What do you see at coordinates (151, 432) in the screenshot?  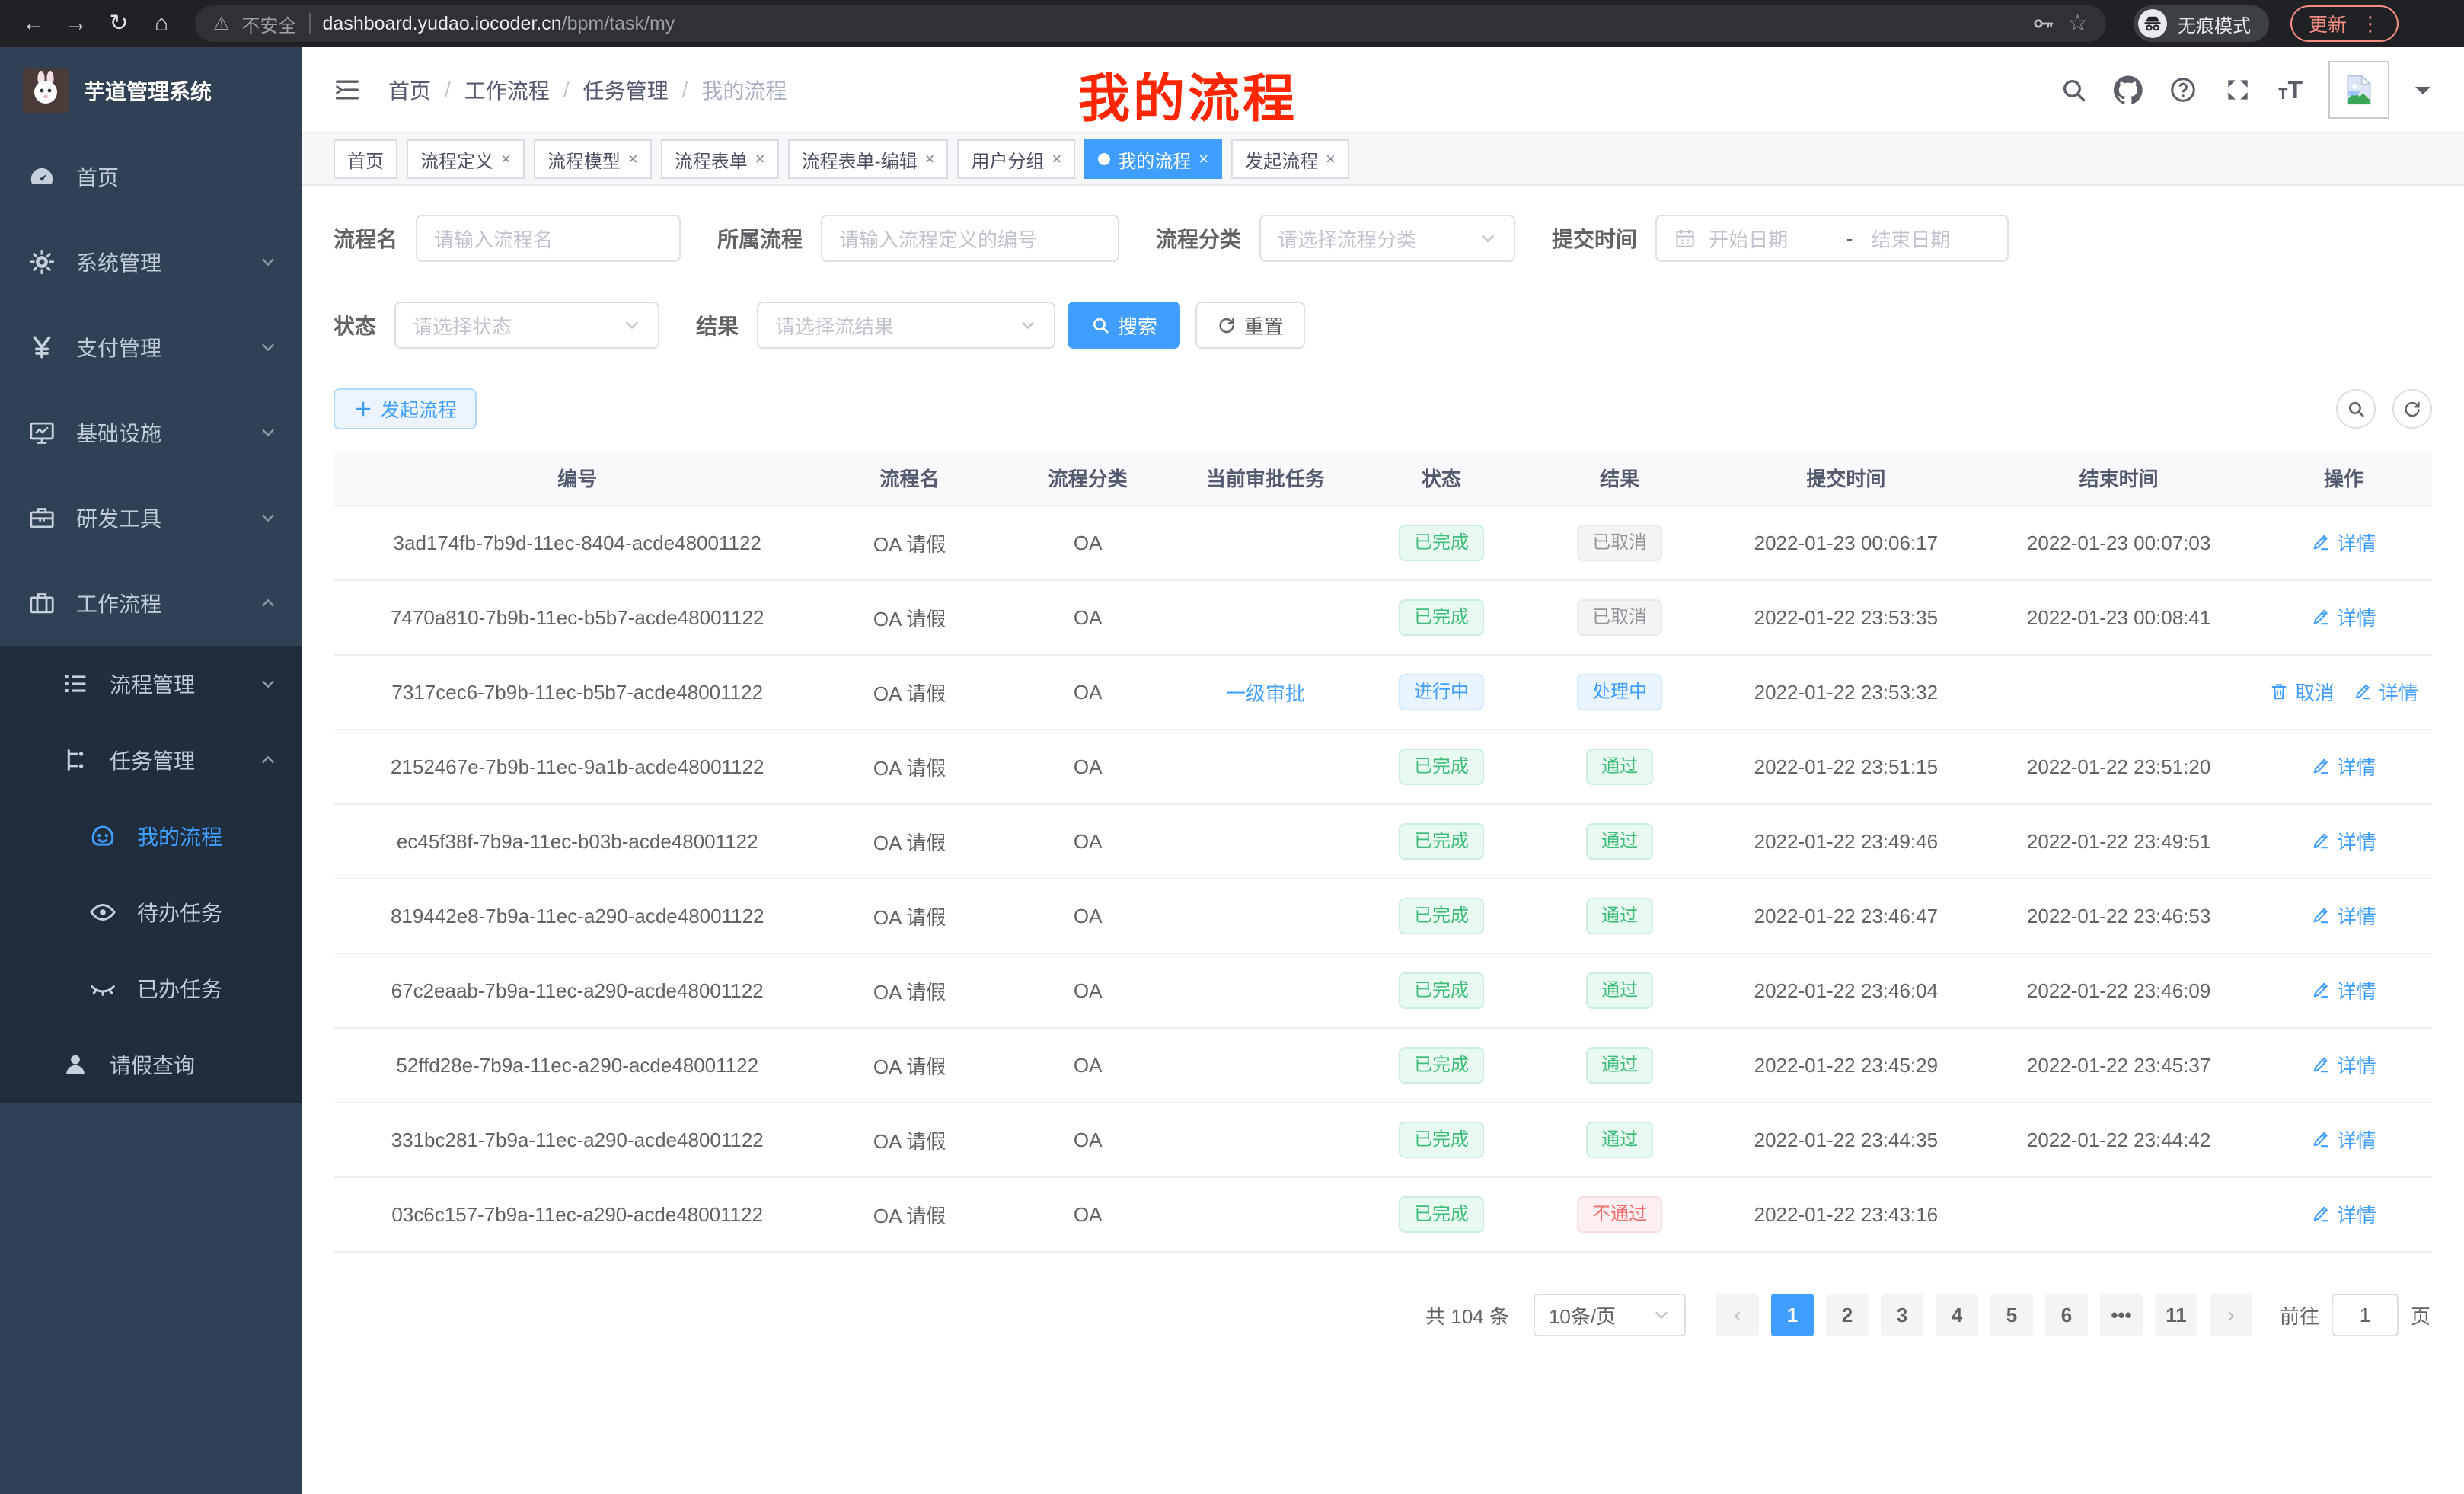 I see `sidebar-item-基础设施: 基础设施` at bounding box center [151, 432].